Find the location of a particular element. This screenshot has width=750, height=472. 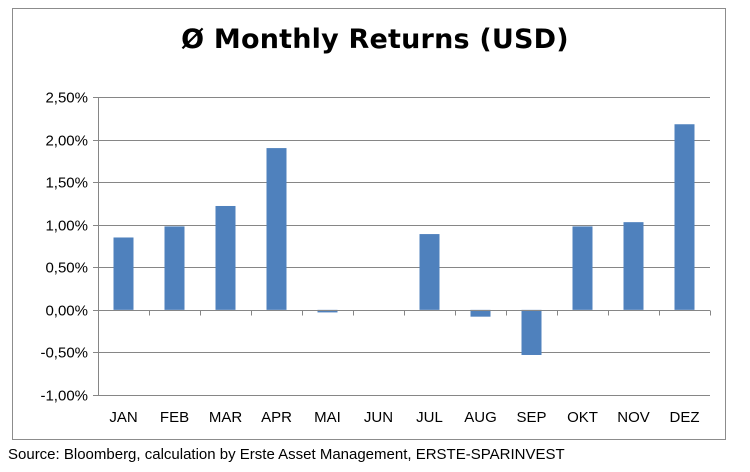

x-tick-label-feb: FEB is located at coordinates (174, 417).